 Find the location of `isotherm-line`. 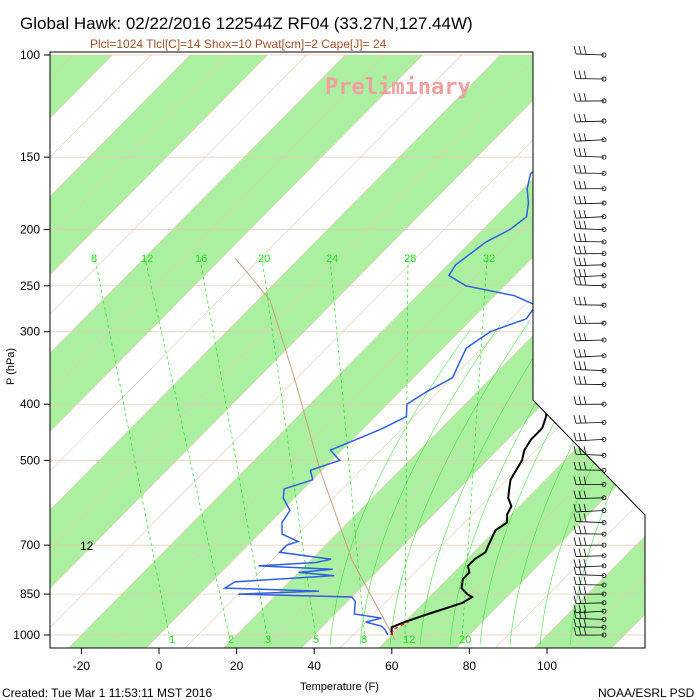

isotherm-line is located at coordinates (694, 351).